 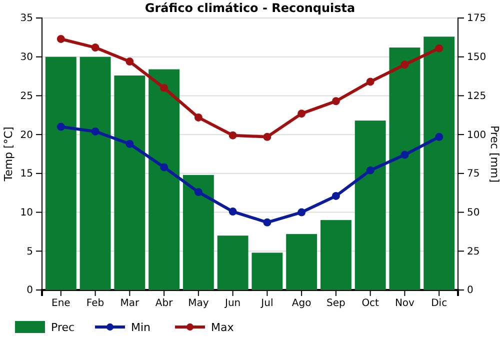 What do you see at coordinates (95, 304) in the screenshot?
I see `x-tick-label: Feb` at bounding box center [95, 304].